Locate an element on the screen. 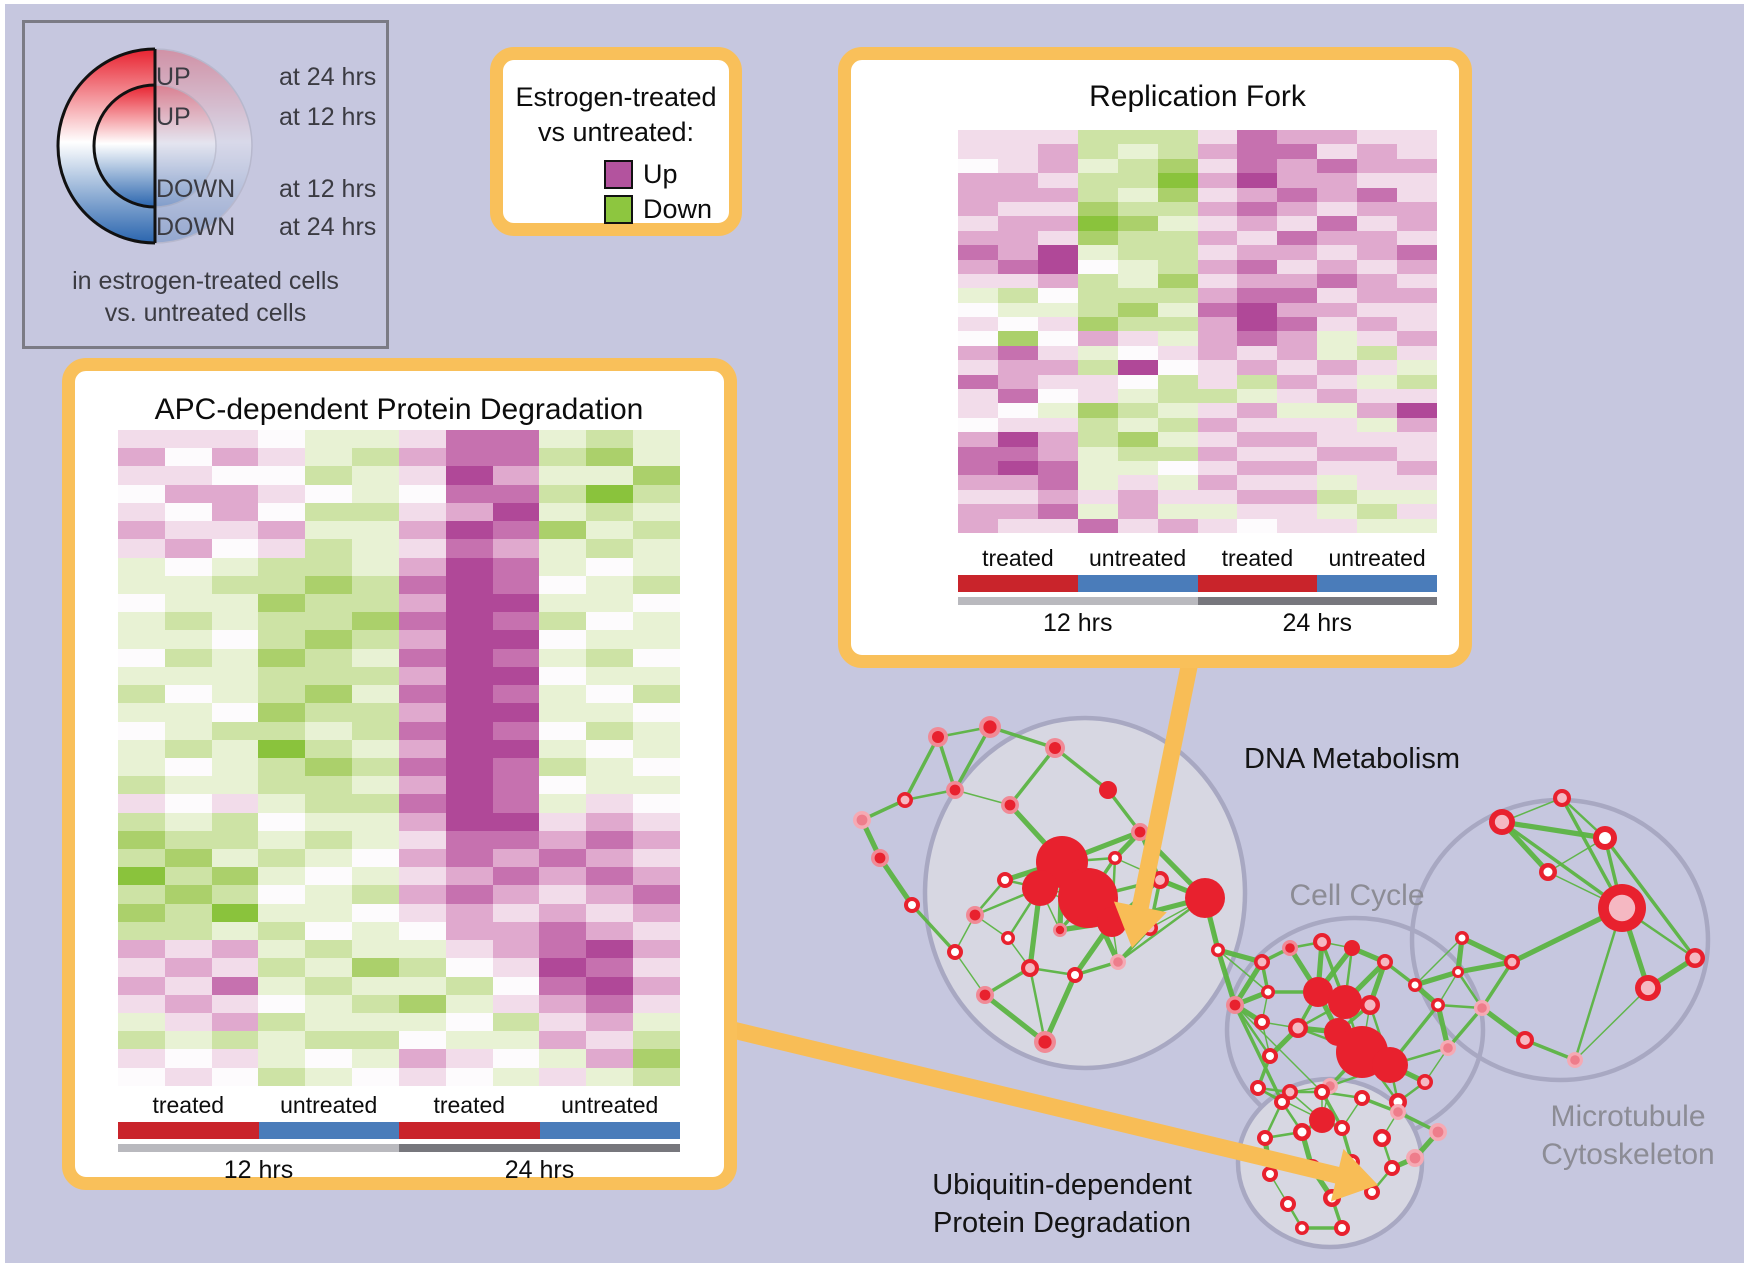  untreated-bar is located at coordinates (609, 1130).